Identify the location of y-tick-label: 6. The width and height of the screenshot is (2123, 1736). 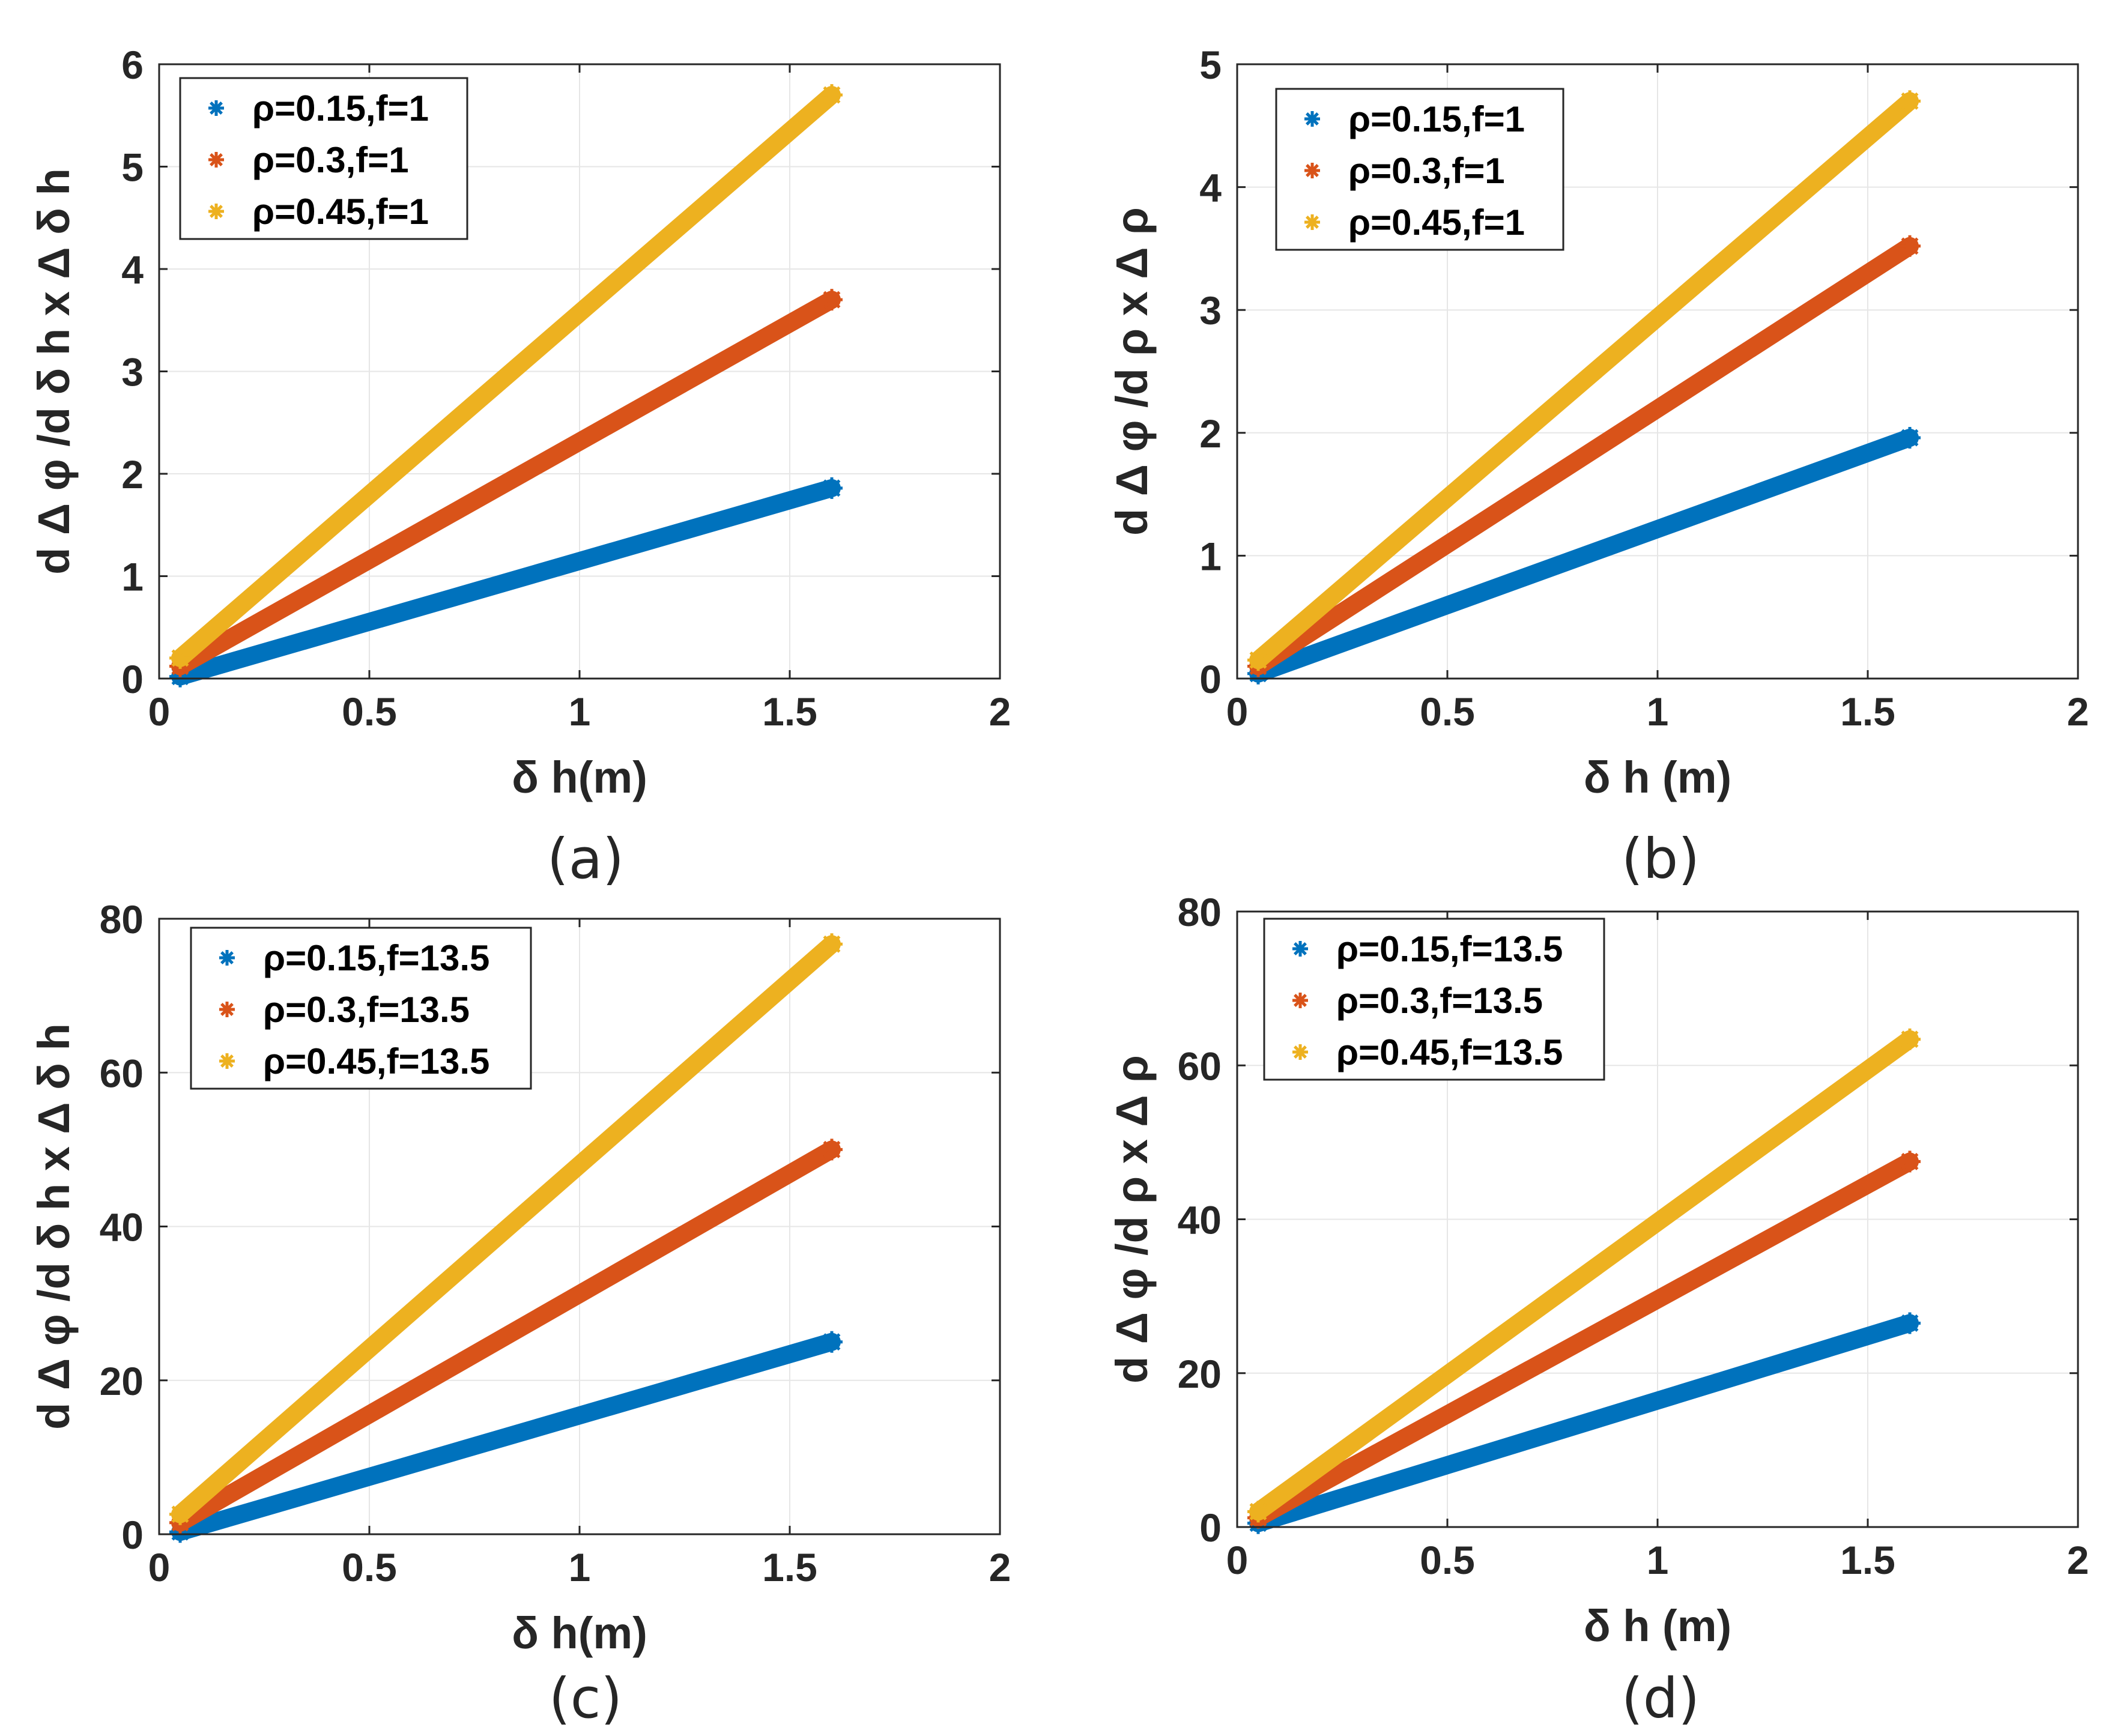
(132, 65).